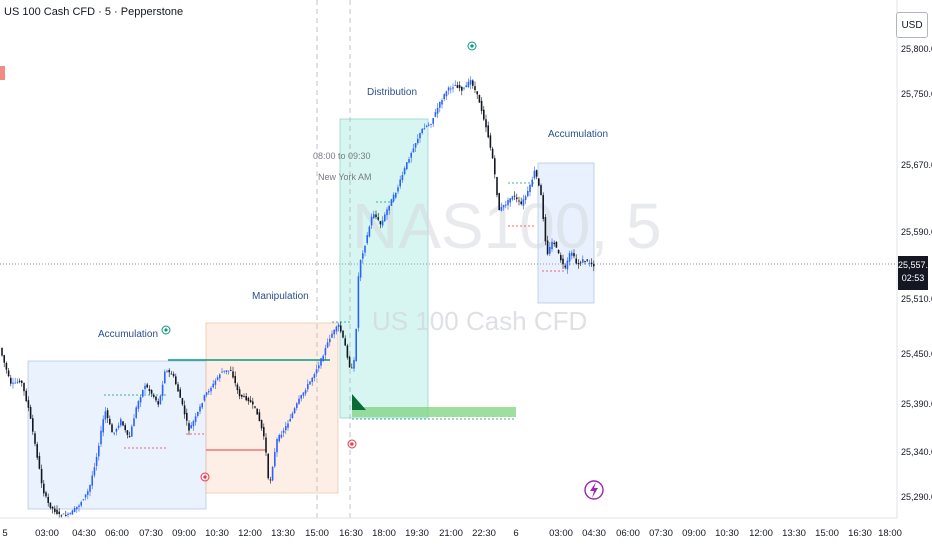 This screenshot has width=932, height=550. What do you see at coordinates (2, 73) in the screenshot?
I see `side-flag` at bounding box center [2, 73].